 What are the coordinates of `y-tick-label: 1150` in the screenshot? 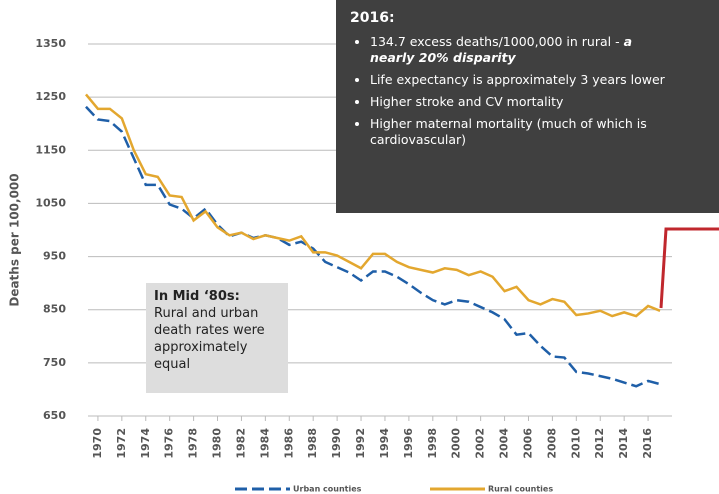 It's located at (50, 149).